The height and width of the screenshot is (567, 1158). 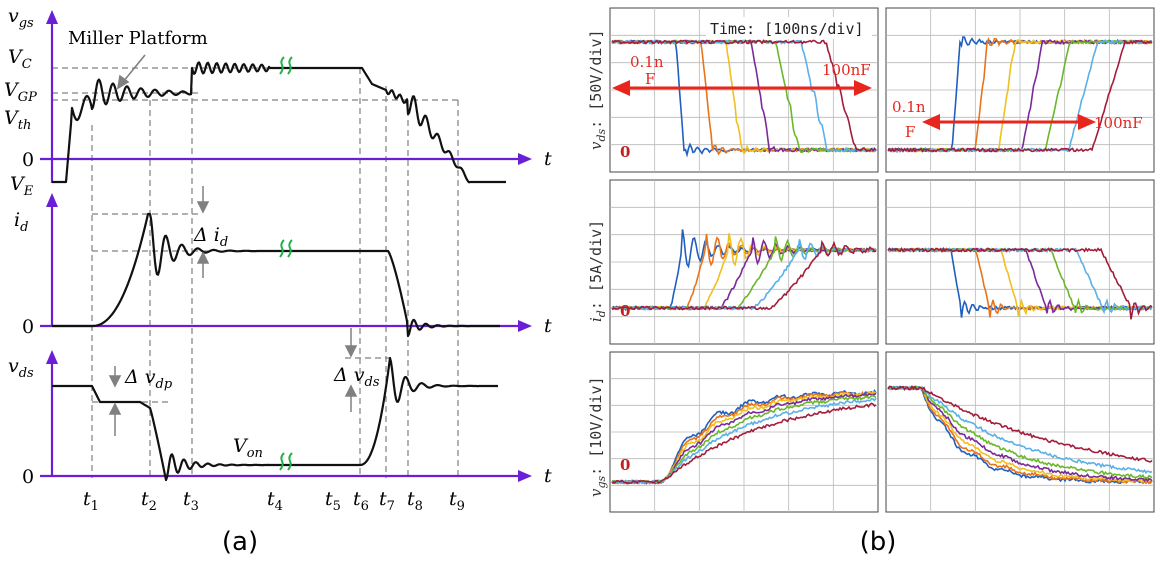 I want to click on time-label-t2: t2, so click(x=149, y=501).